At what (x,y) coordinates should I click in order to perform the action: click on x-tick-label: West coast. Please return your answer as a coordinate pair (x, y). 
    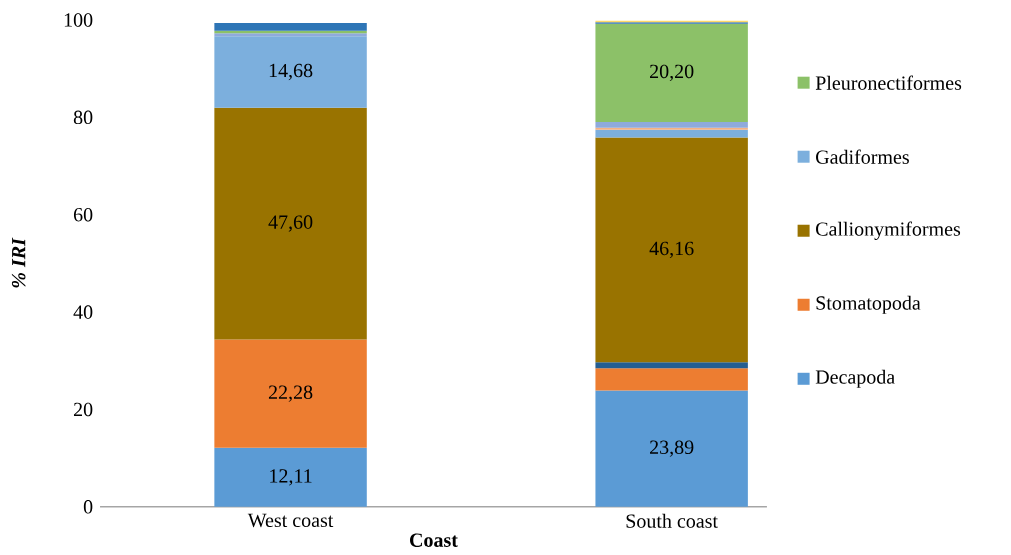
    Looking at the image, I should click on (290, 520).